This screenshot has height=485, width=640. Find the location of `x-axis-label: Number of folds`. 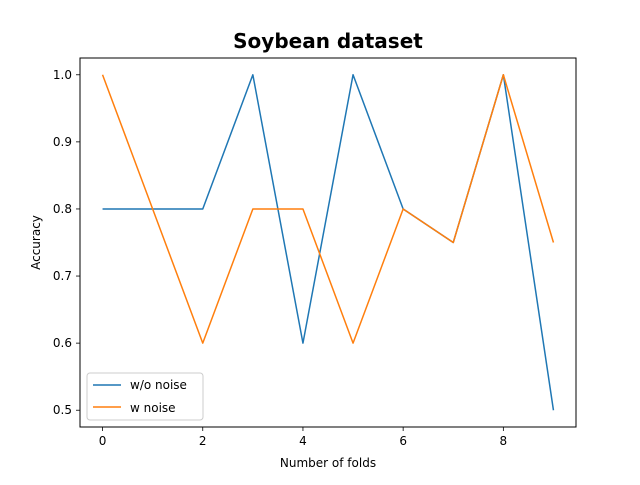

x-axis-label: Number of folds is located at coordinates (328, 463).